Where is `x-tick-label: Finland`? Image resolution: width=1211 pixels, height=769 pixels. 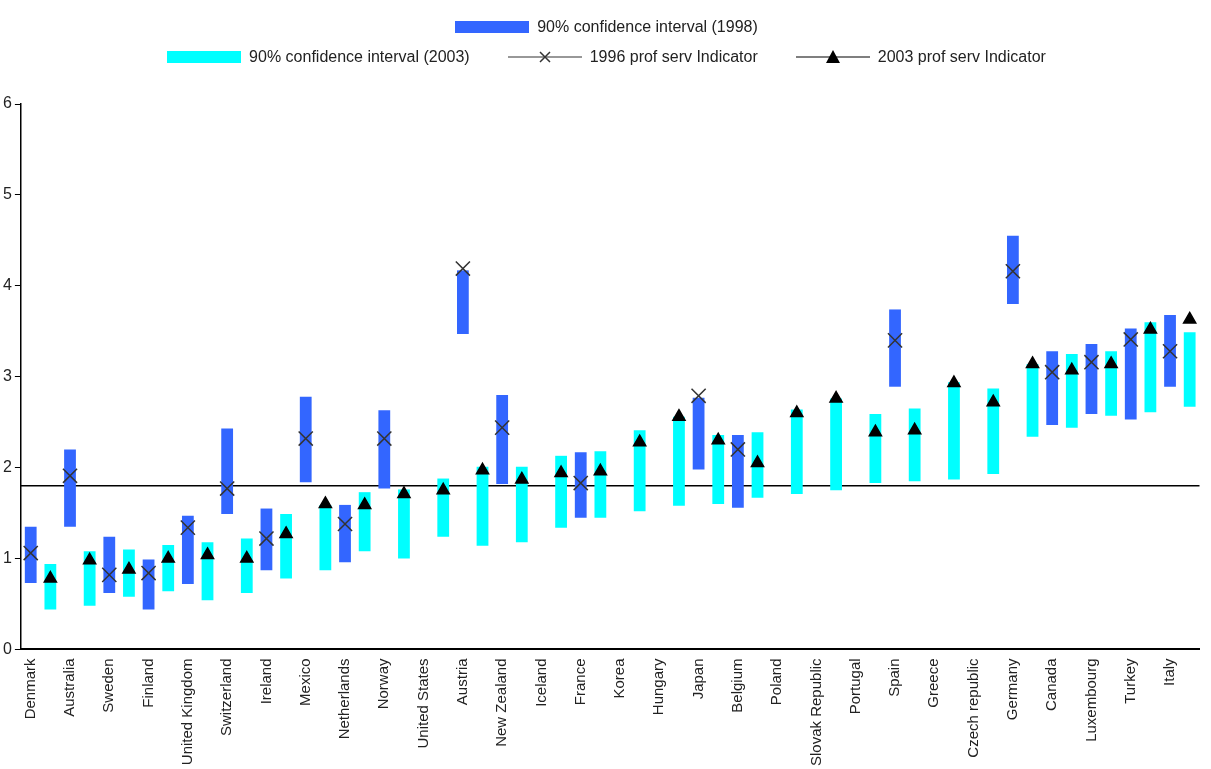
x-tick-label: Finland is located at coordinates (147, 683).